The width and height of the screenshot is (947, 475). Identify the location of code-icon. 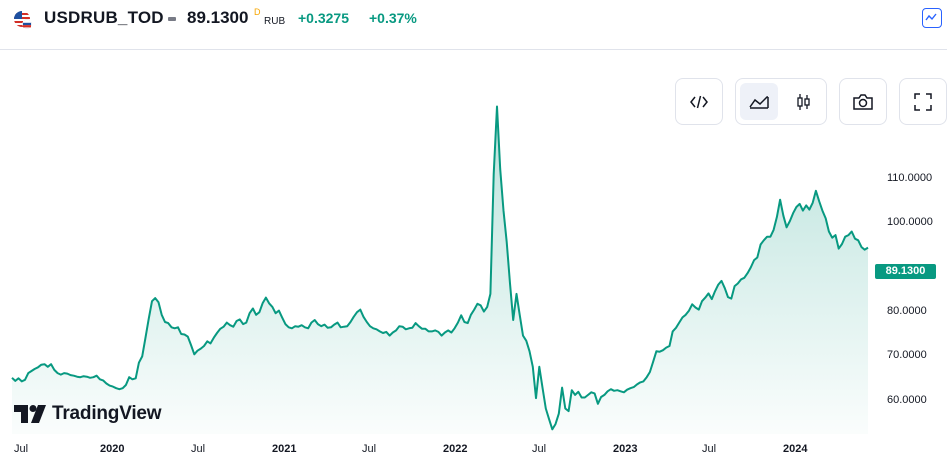
(699, 101).